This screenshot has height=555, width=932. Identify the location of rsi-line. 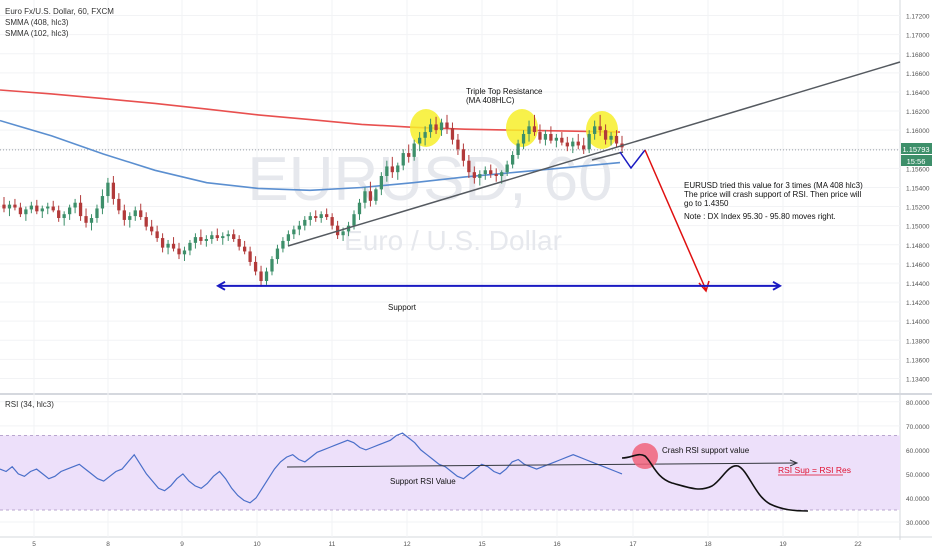
(311, 468).